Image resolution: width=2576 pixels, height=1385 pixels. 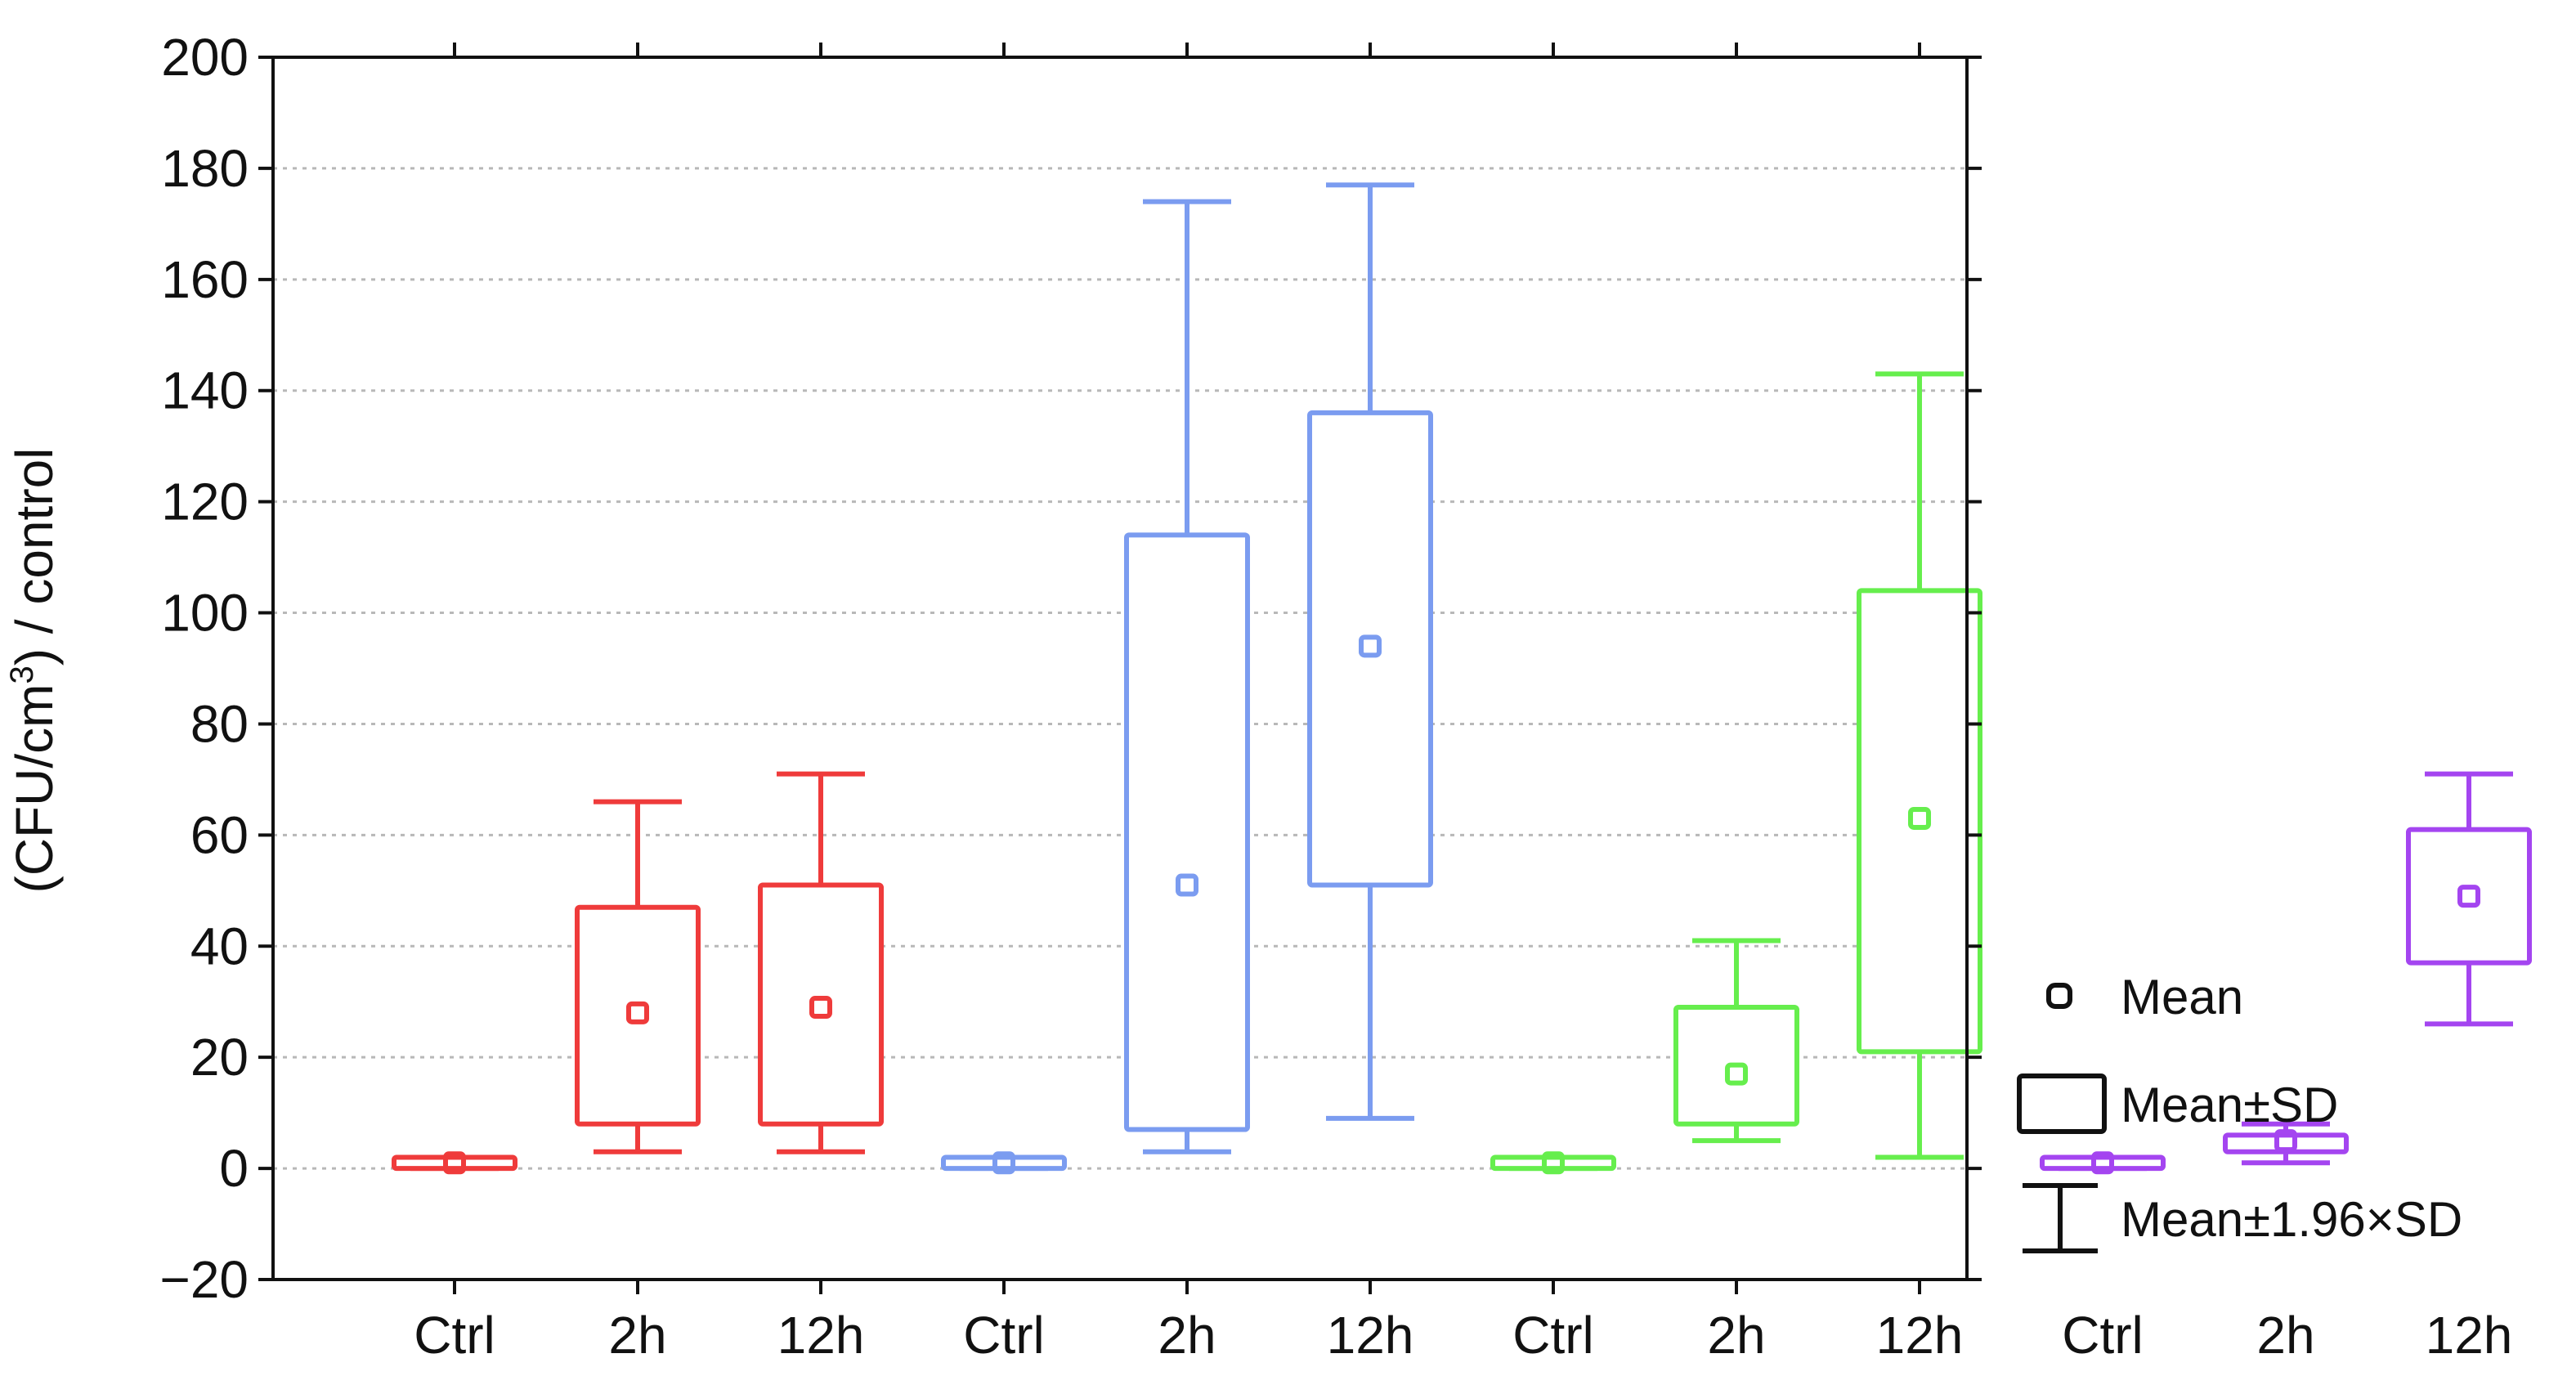 I want to click on y-tick-label: −20, so click(x=204, y=1279).